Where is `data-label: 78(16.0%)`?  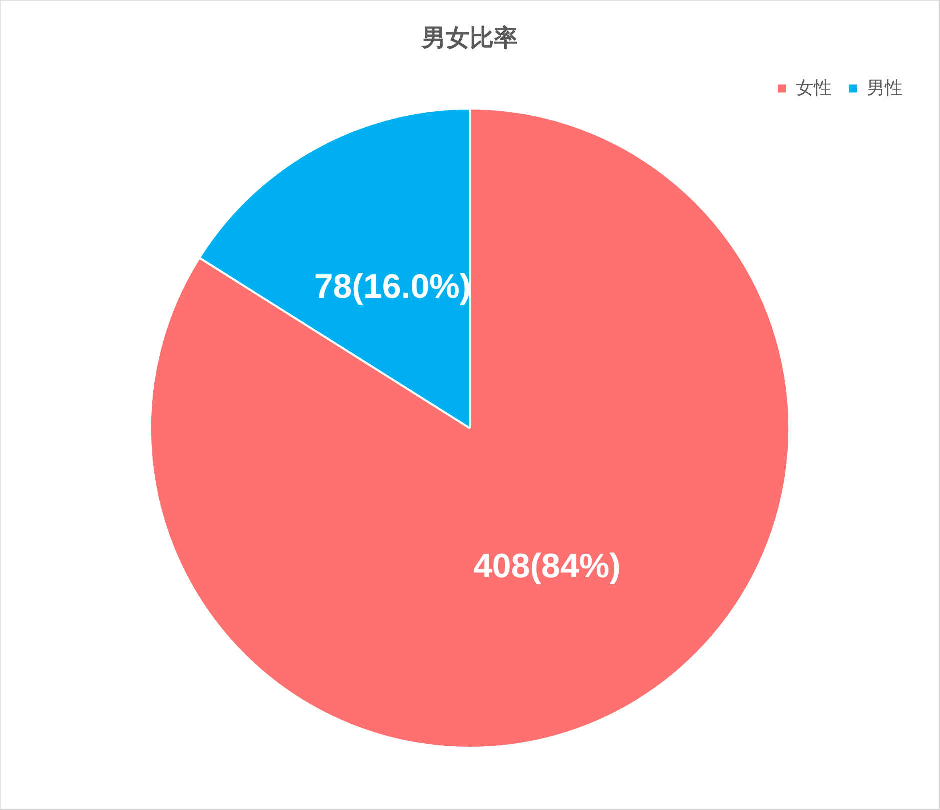
data-label: 78(16.0%) is located at coordinates (393, 287).